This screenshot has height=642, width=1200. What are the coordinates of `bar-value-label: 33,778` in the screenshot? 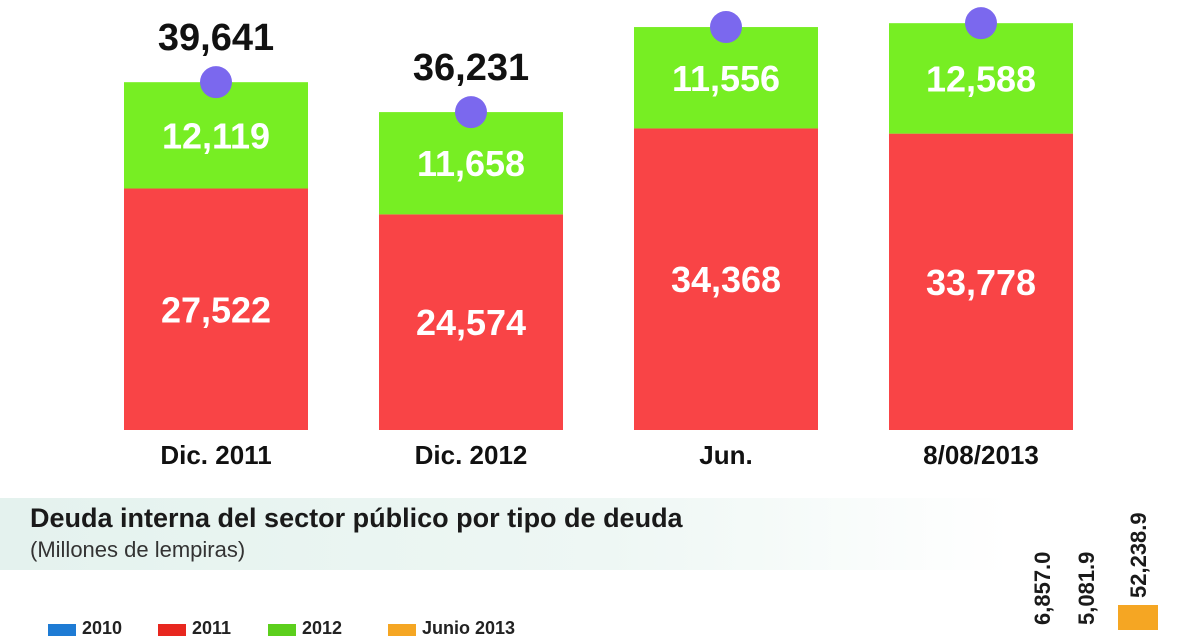 It's located at (981, 282).